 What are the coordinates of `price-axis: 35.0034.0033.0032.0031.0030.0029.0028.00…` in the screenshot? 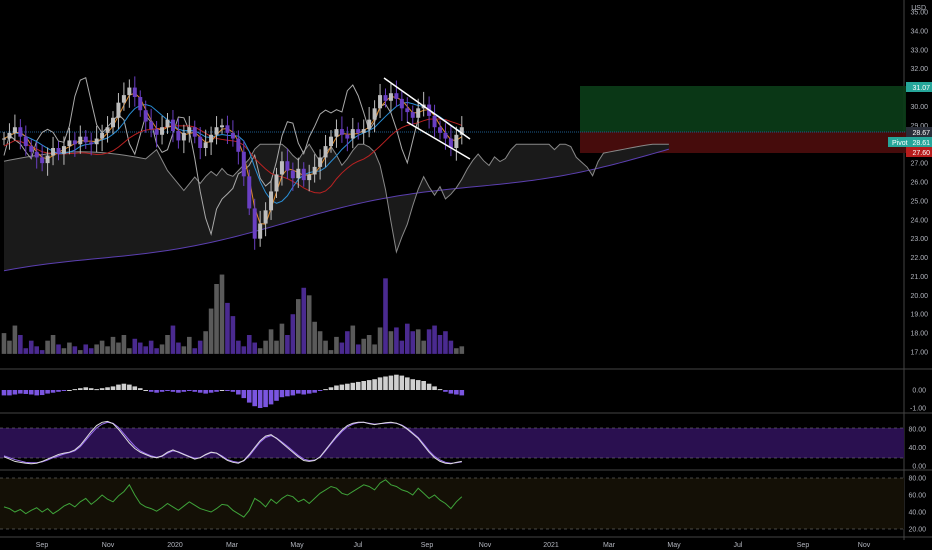 It's located at (919, 183).